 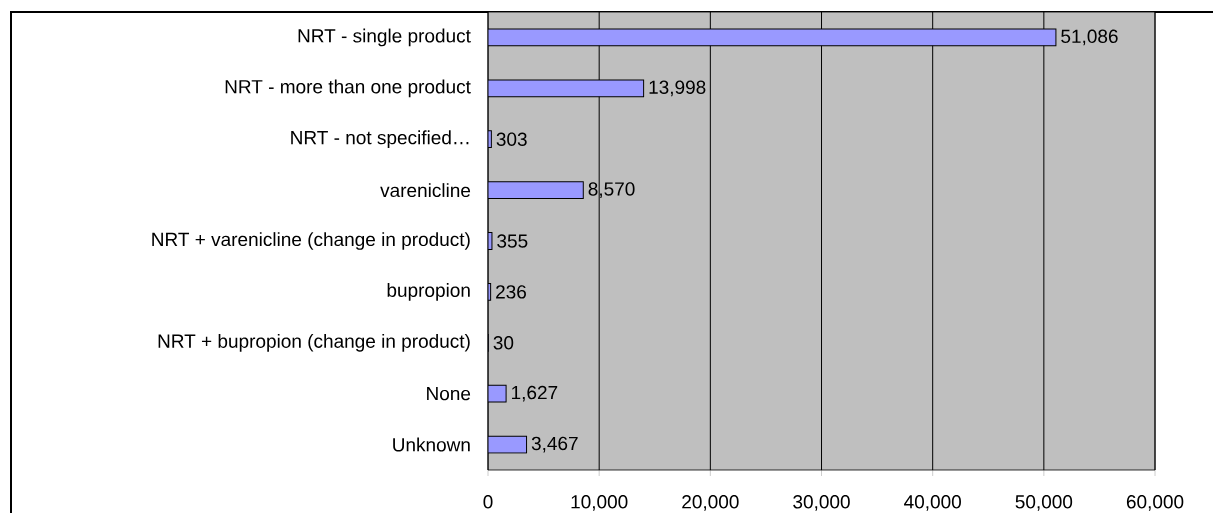 What do you see at coordinates (554, 444) in the screenshot?
I see `data-label: 3,467` at bounding box center [554, 444].